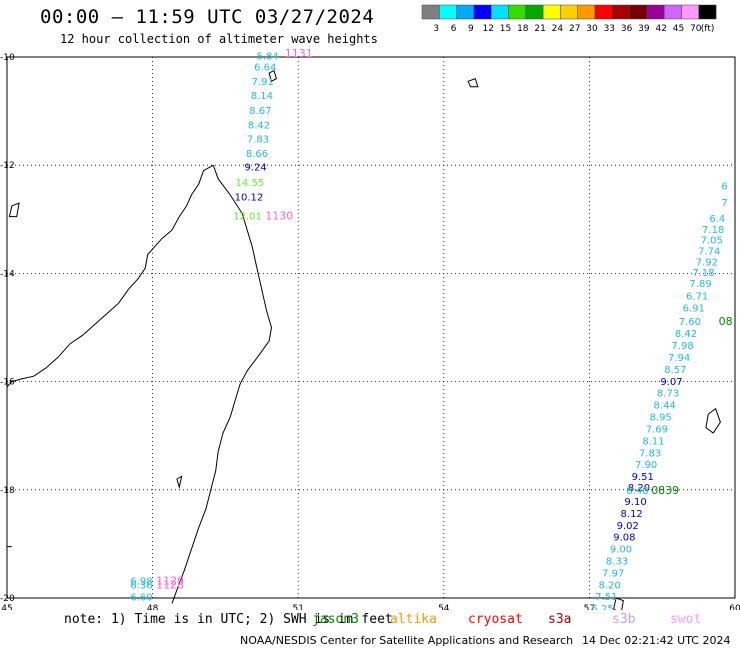 The image size is (740, 650). Describe the element at coordinates (653, 441) in the screenshot. I see `wave-height-label: 8.11` at that location.